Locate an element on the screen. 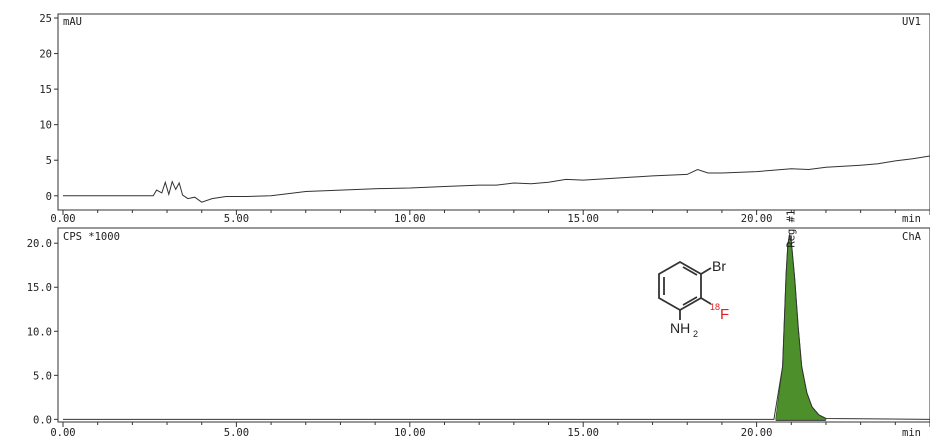 This screenshot has width=930, height=438. uv-y-unit-label: mAU is located at coordinates (72, 22).